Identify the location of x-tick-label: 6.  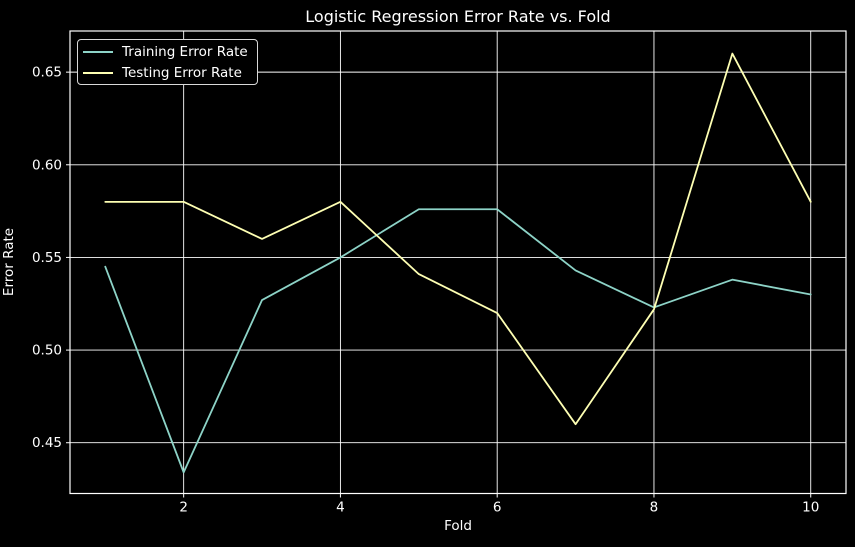
(497, 508).